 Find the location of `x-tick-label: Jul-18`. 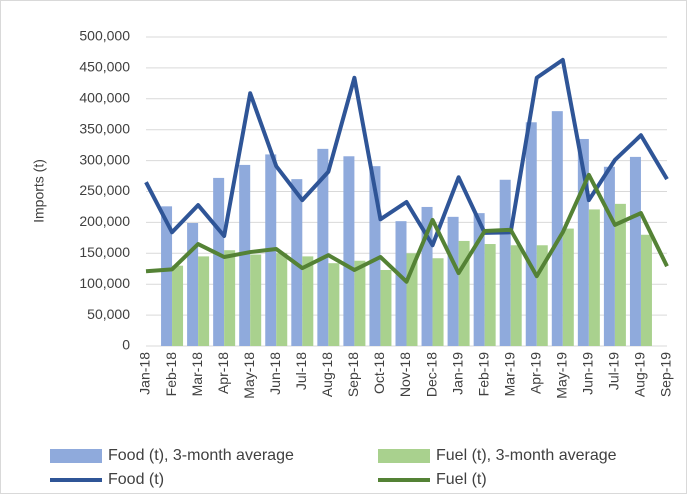

x-tick-label: Jul-18 is located at coordinates (301, 371).